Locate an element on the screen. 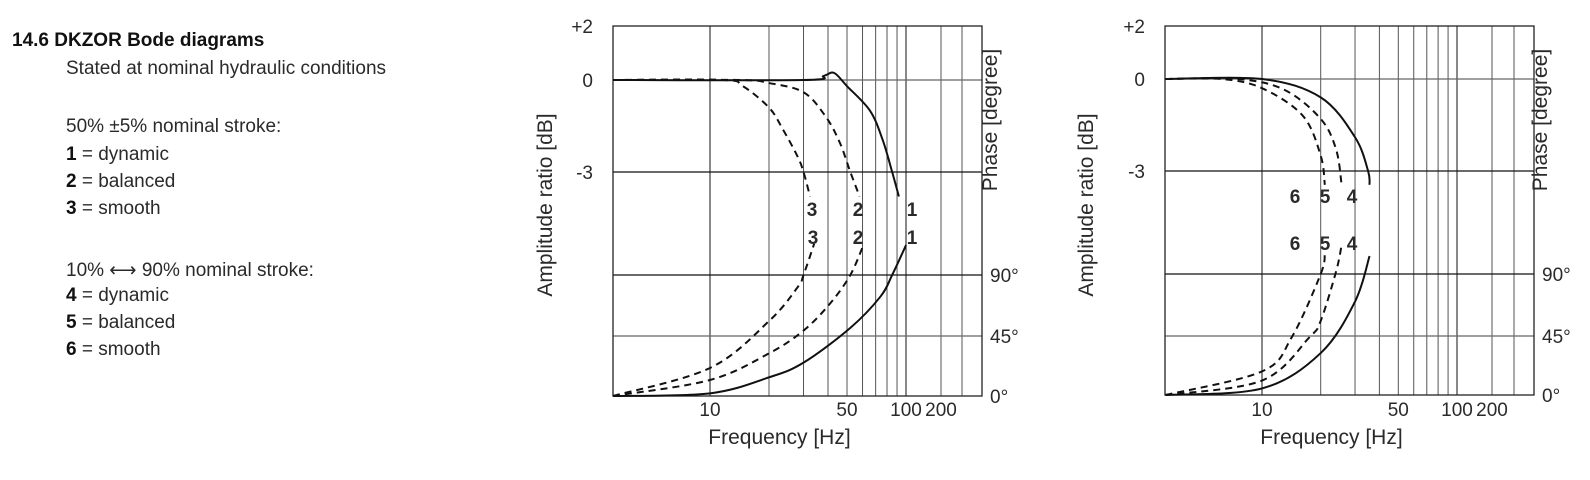 The image size is (1590, 480). legend-item-2: 2 = balanced is located at coordinates (120, 182).